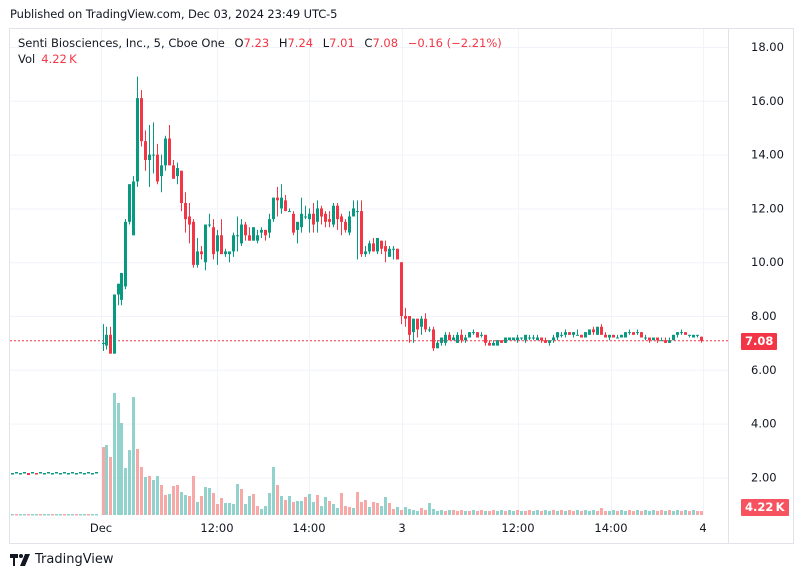 This screenshot has width=804, height=578. I want to click on symbol-title: Senti Biosciences, Inc., 5, Cboe One, so click(121, 43).